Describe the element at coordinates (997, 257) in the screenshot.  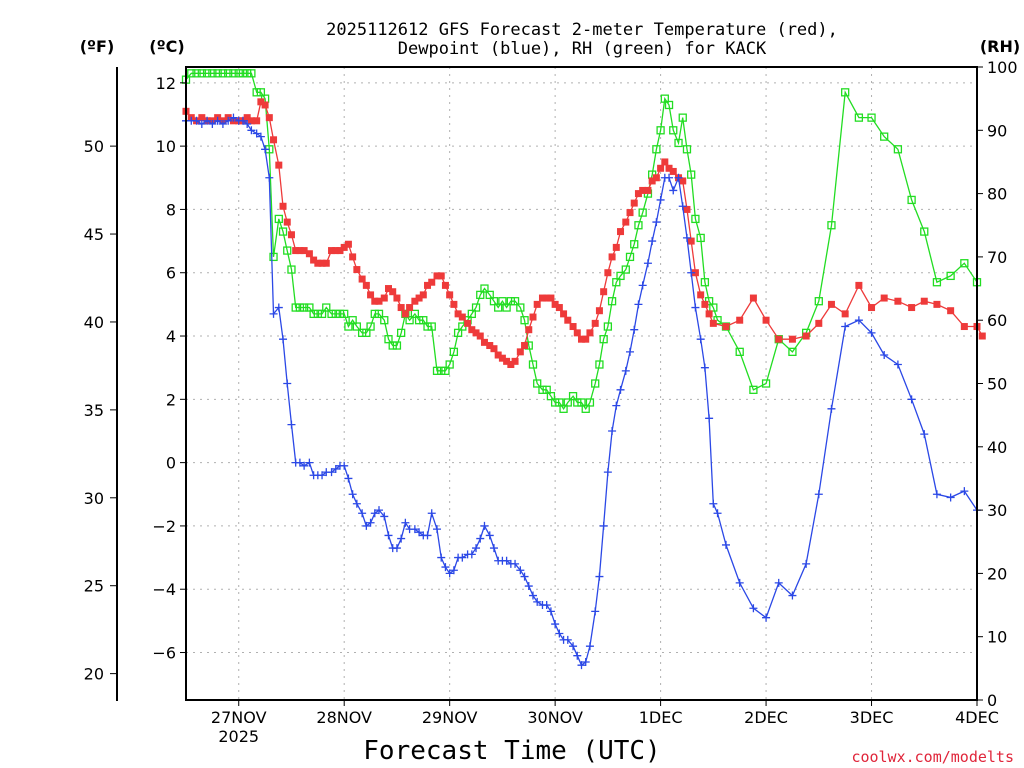
I see `rh-tick-label: 70` at that location.